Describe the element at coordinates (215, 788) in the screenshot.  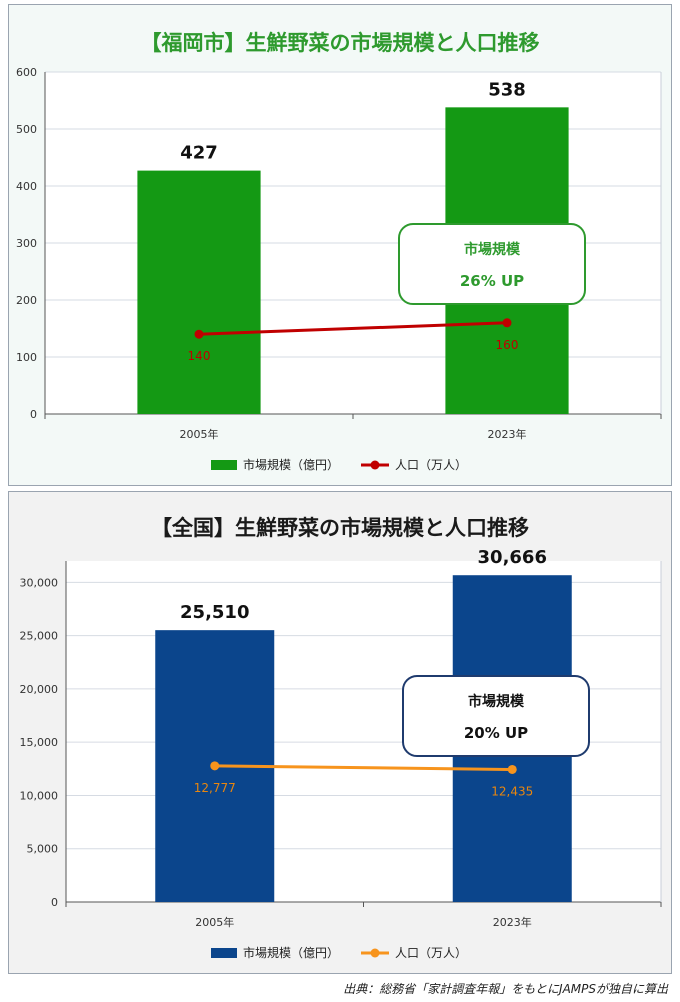
I see `population-value-label: 12,777` at that location.